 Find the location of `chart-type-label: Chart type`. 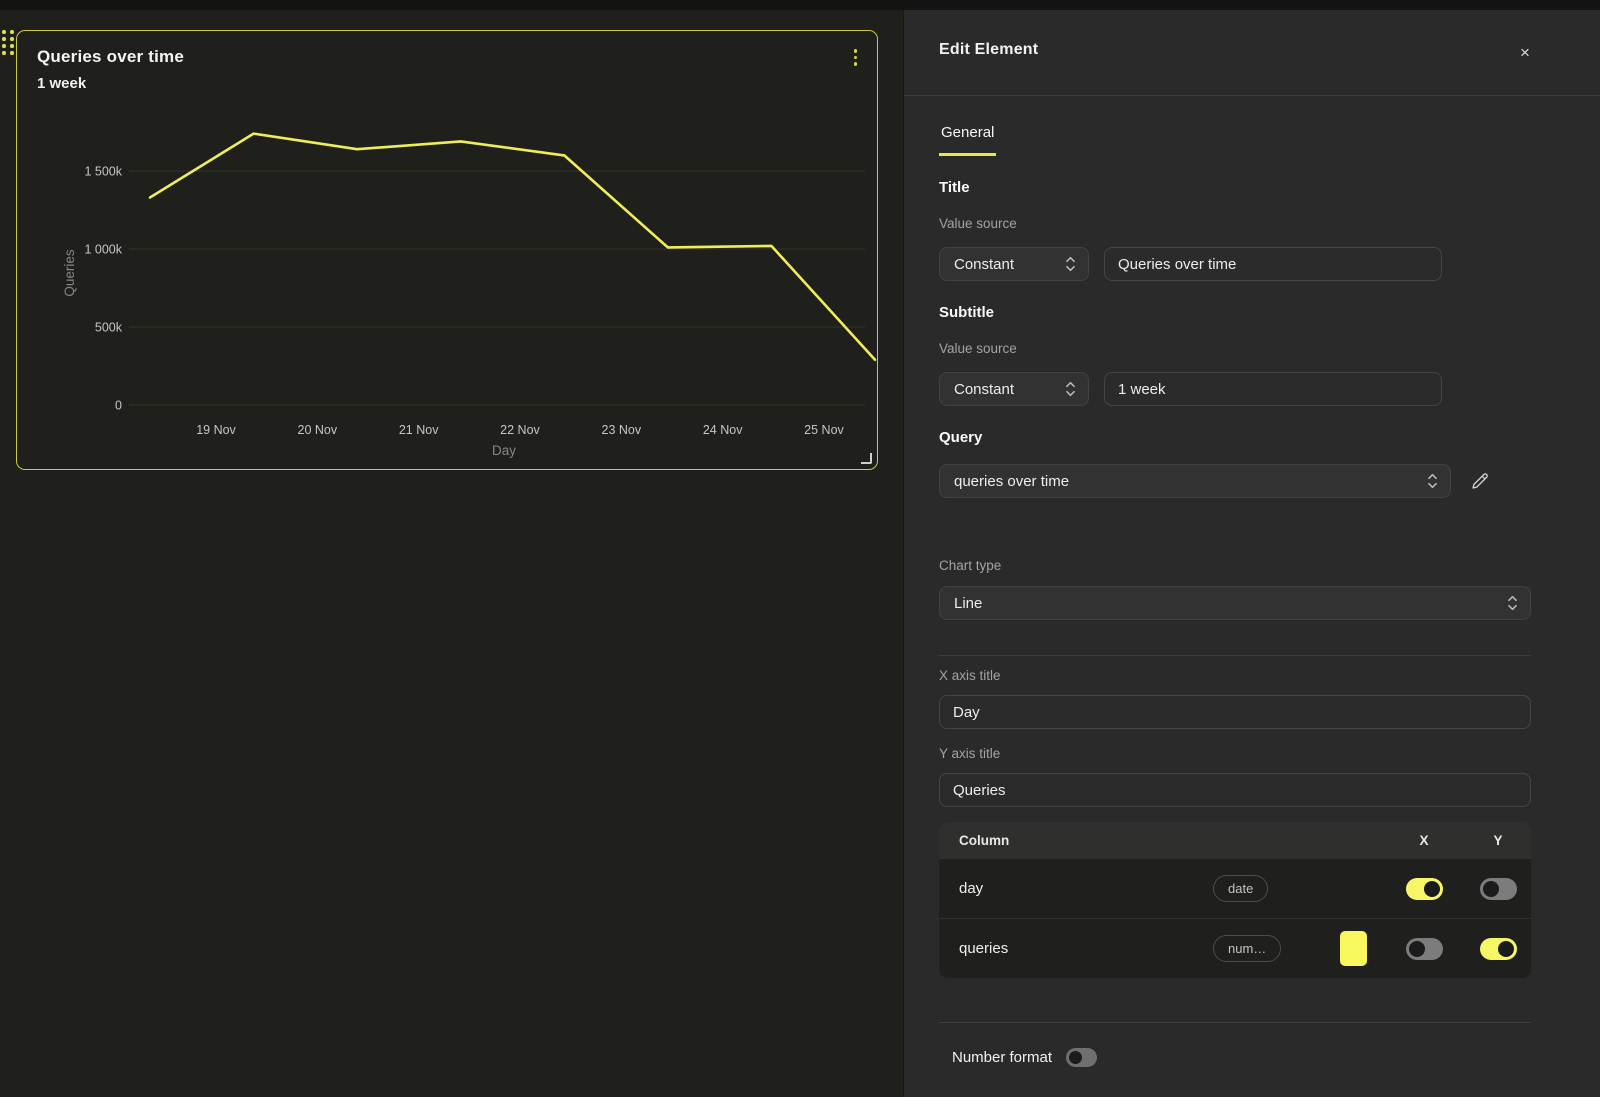

chart-type-label: Chart type is located at coordinates (970, 565).